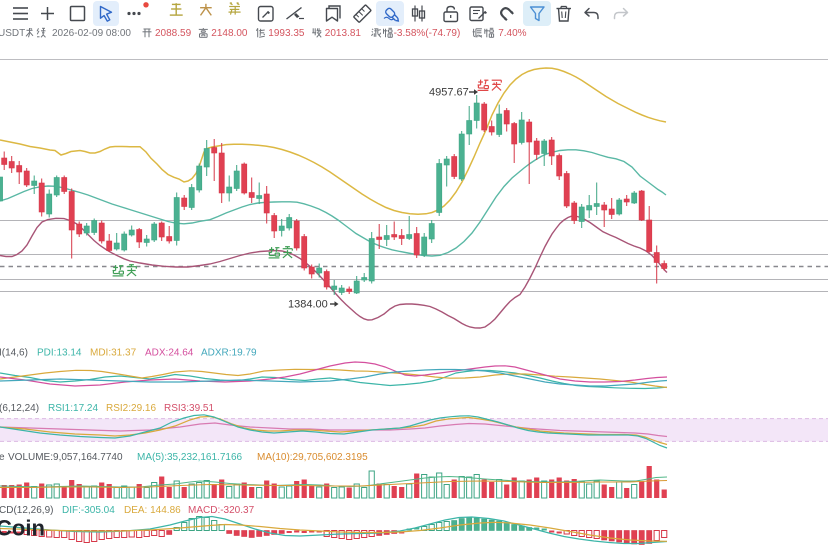  Describe the element at coordinates (427, 33) in the screenshot. I see `svg-text: -3.58%(-74.79)` at that location.